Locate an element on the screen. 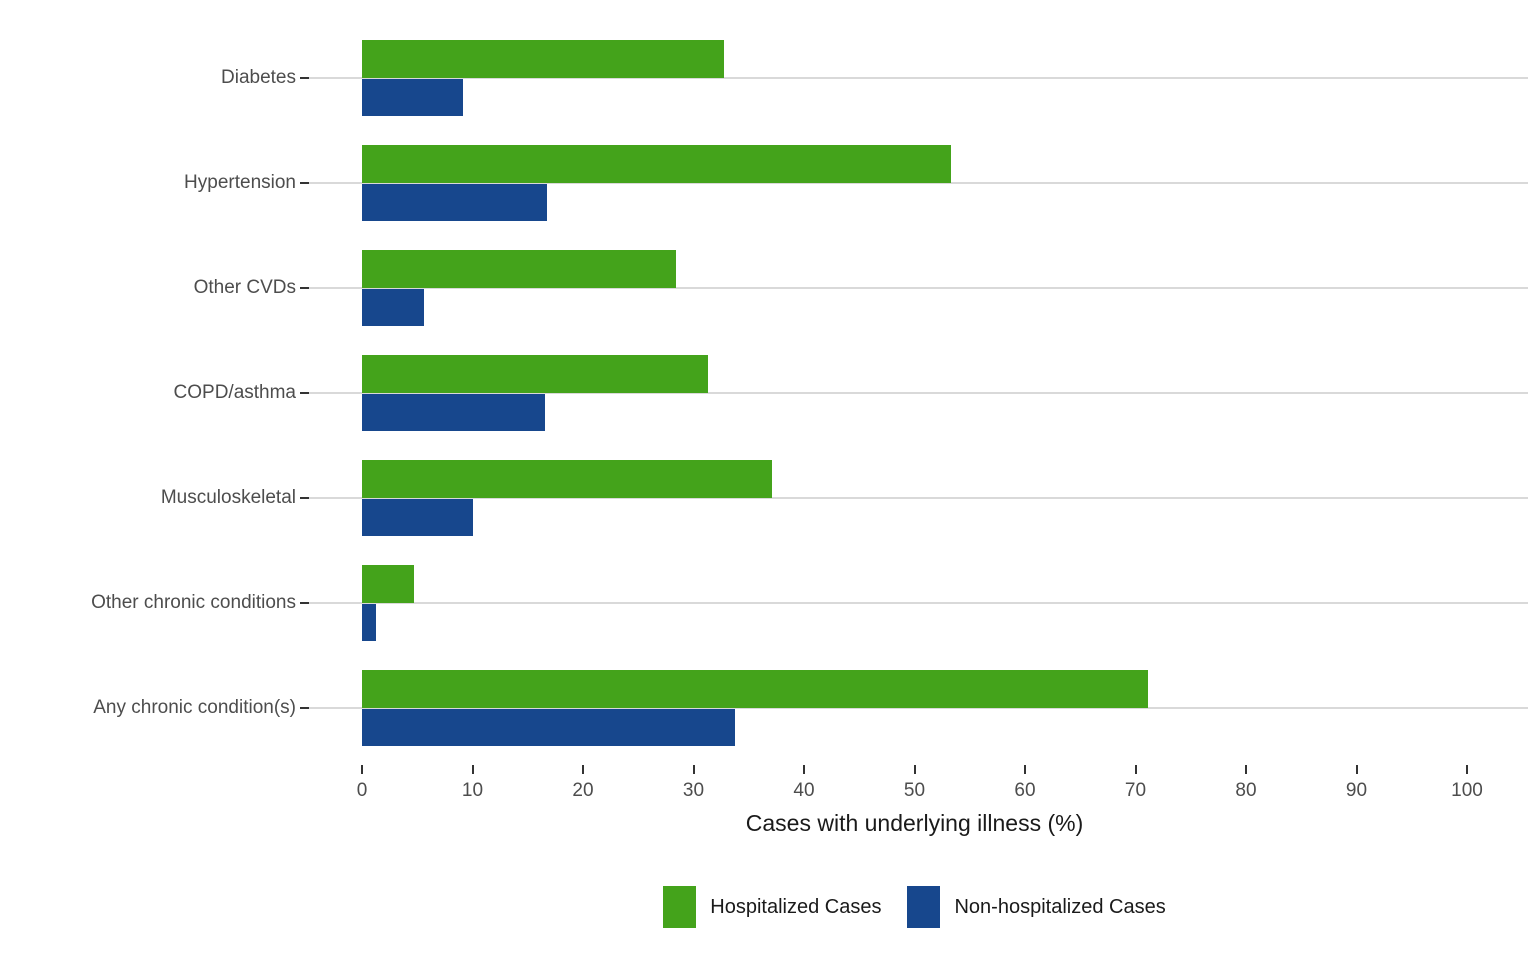 This screenshot has width=1536, height=960. legend-item-non-hospitalized: Non-hospitalized Cases is located at coordinates (1036, 907).